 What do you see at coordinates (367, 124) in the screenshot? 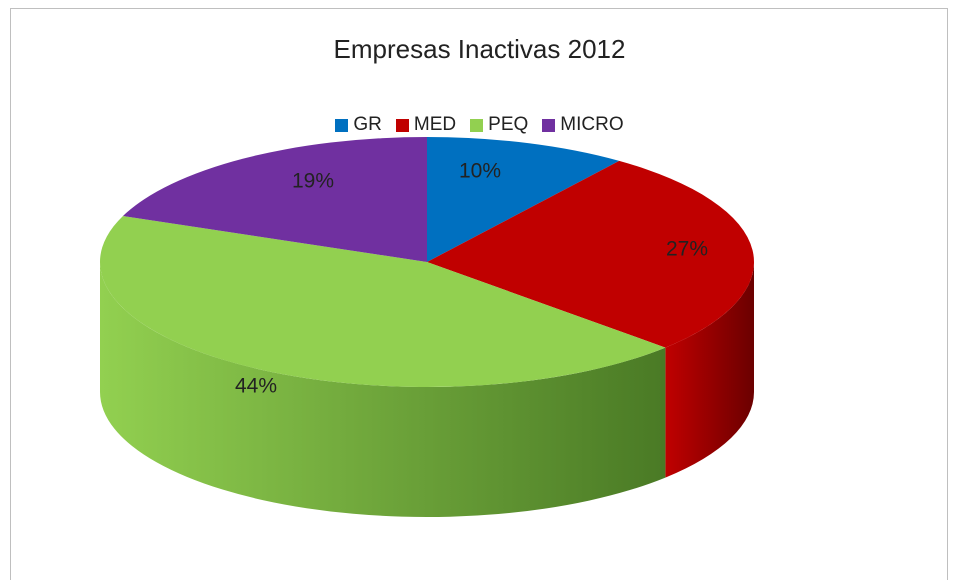
I see `legend-label-gr: GR` at bounding box center [367, 124].